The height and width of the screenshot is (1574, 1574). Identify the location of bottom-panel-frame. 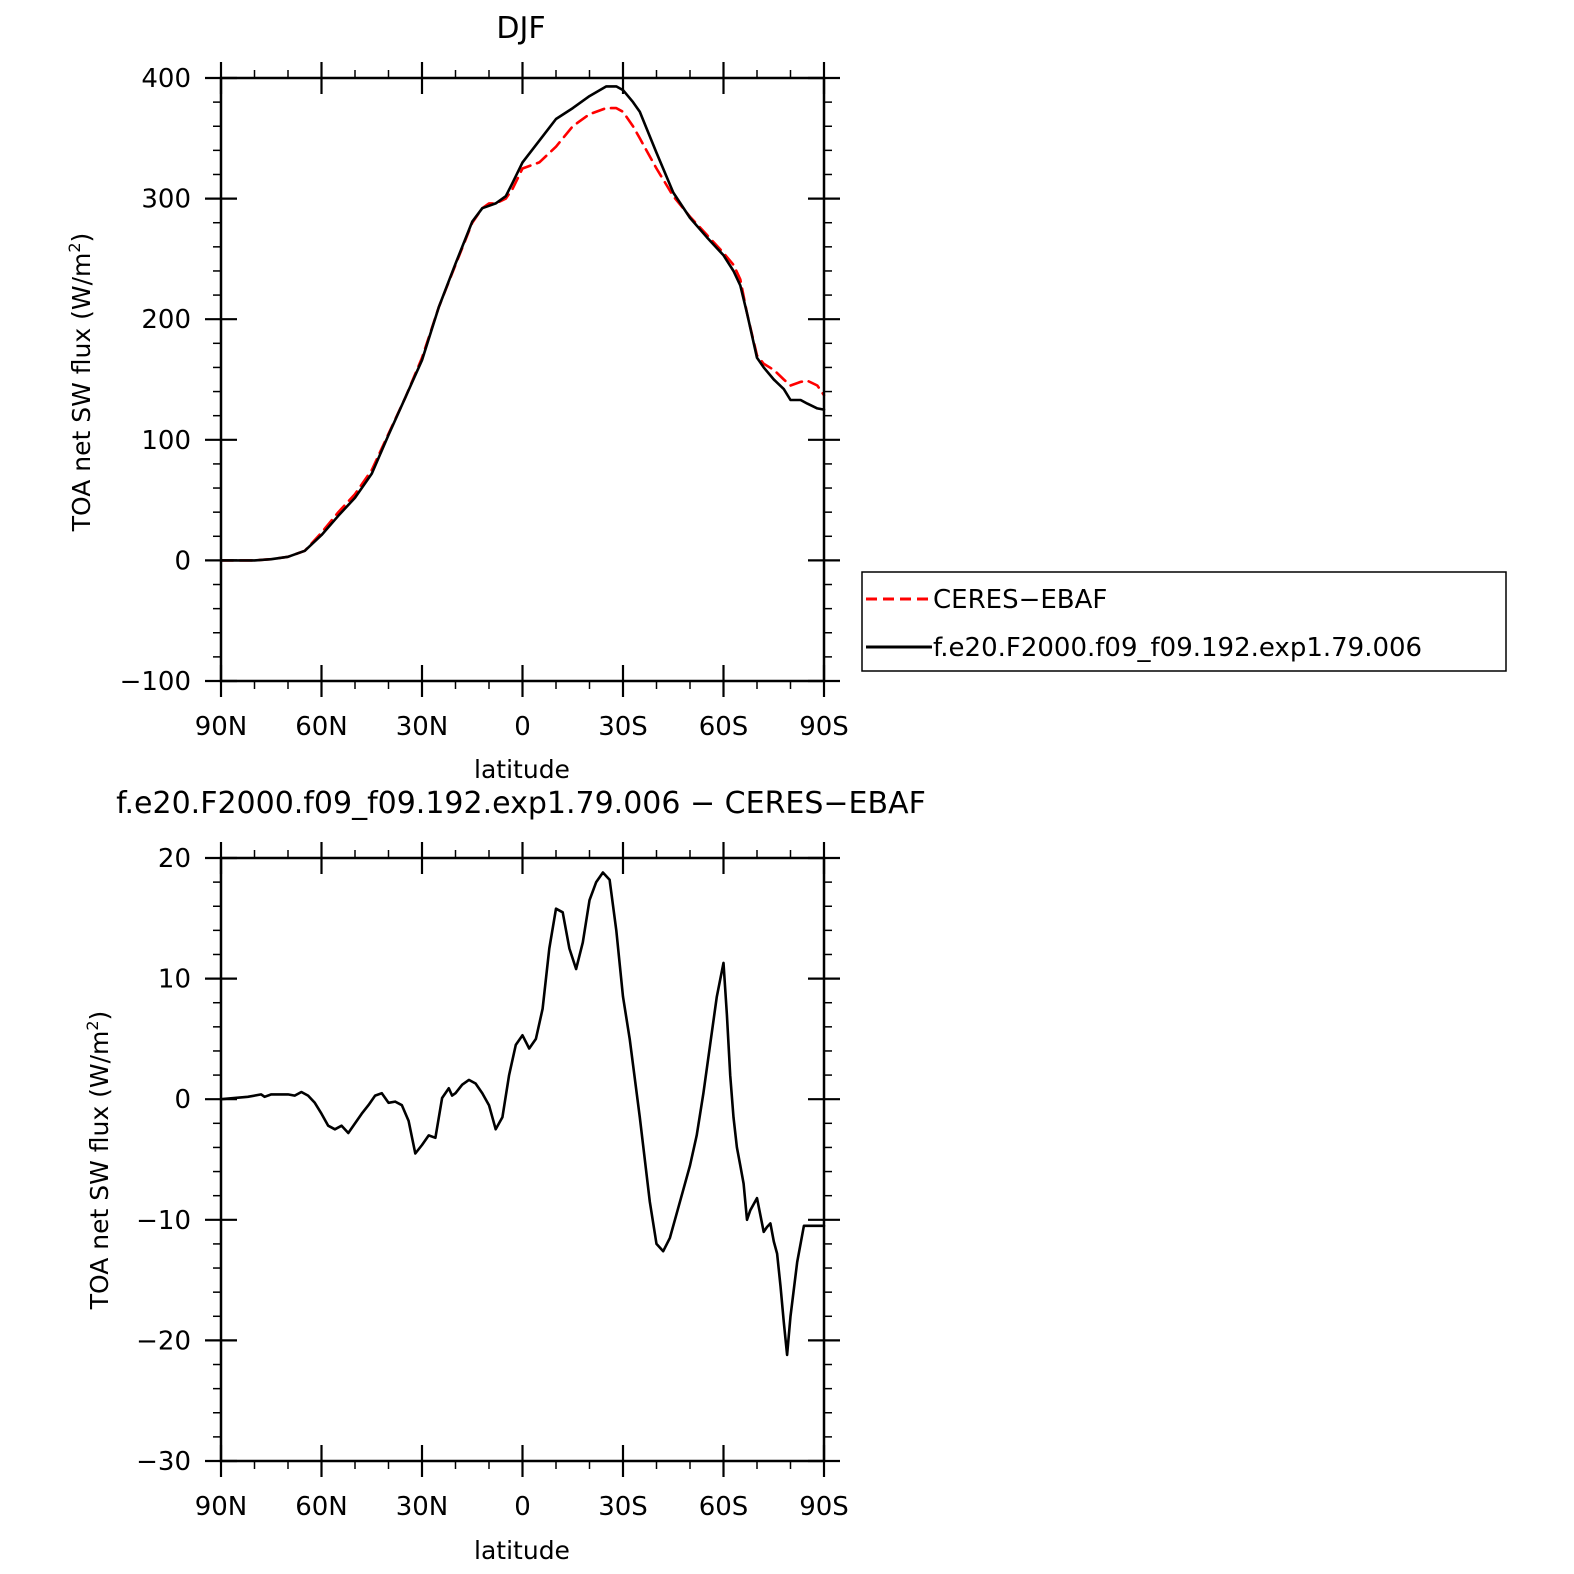
(522, 1159).